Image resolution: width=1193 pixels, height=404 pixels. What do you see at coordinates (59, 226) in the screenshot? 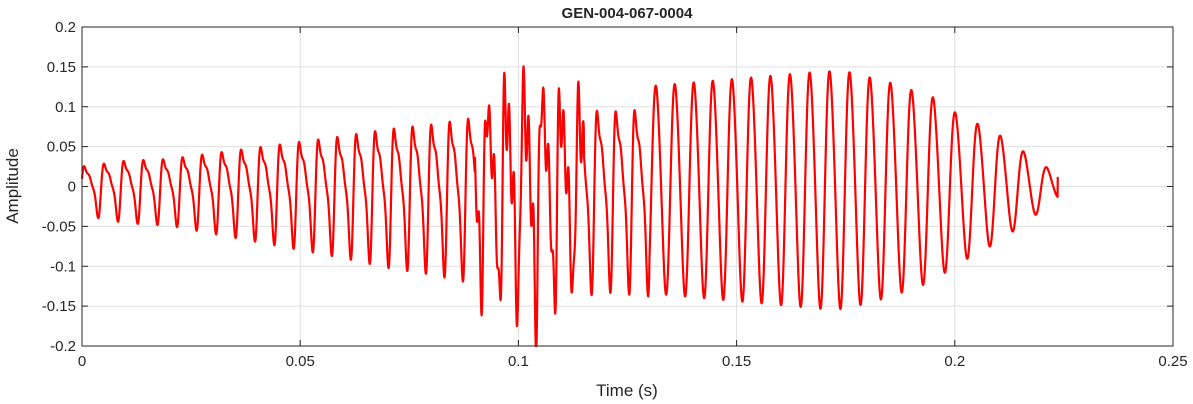
I see `y-tick-label: -0.05` at bounding box center [59, 226].